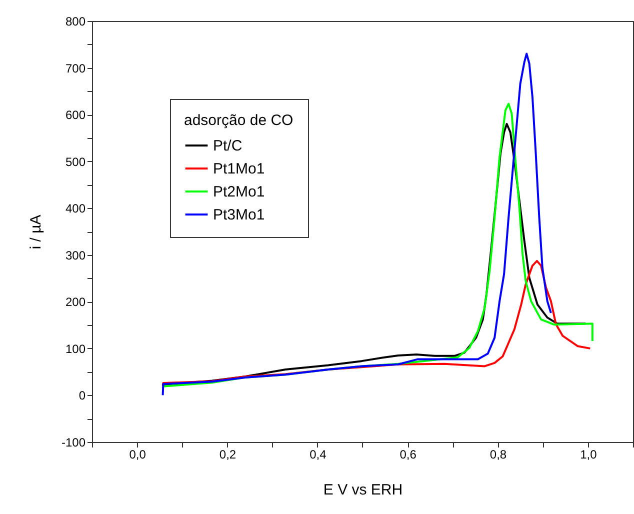 The width and height of the screenshot is (634, 514). Describe the element at coordinates (82, 395) in the screenshot. I see `y-tick-label: 0` at that location.